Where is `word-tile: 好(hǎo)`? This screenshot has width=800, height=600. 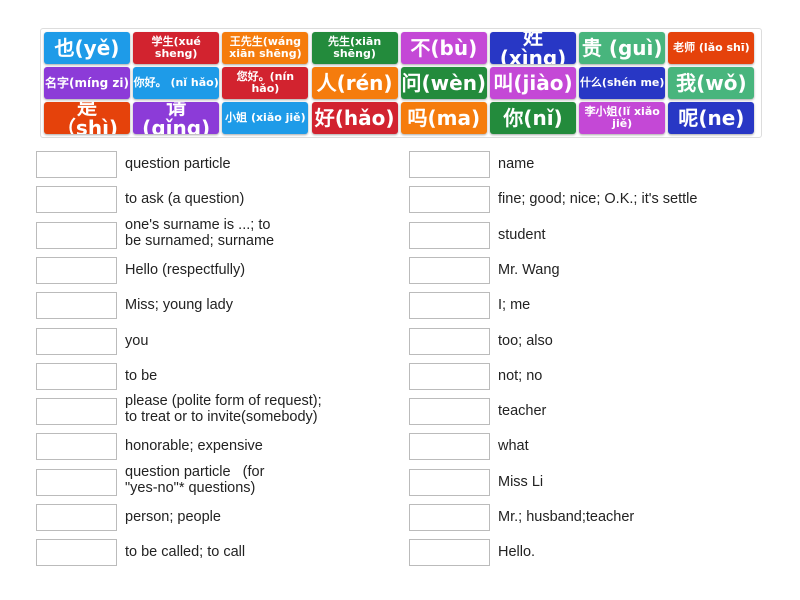 word-tile: 好(hǎo) is located at coordinates (354, 118).